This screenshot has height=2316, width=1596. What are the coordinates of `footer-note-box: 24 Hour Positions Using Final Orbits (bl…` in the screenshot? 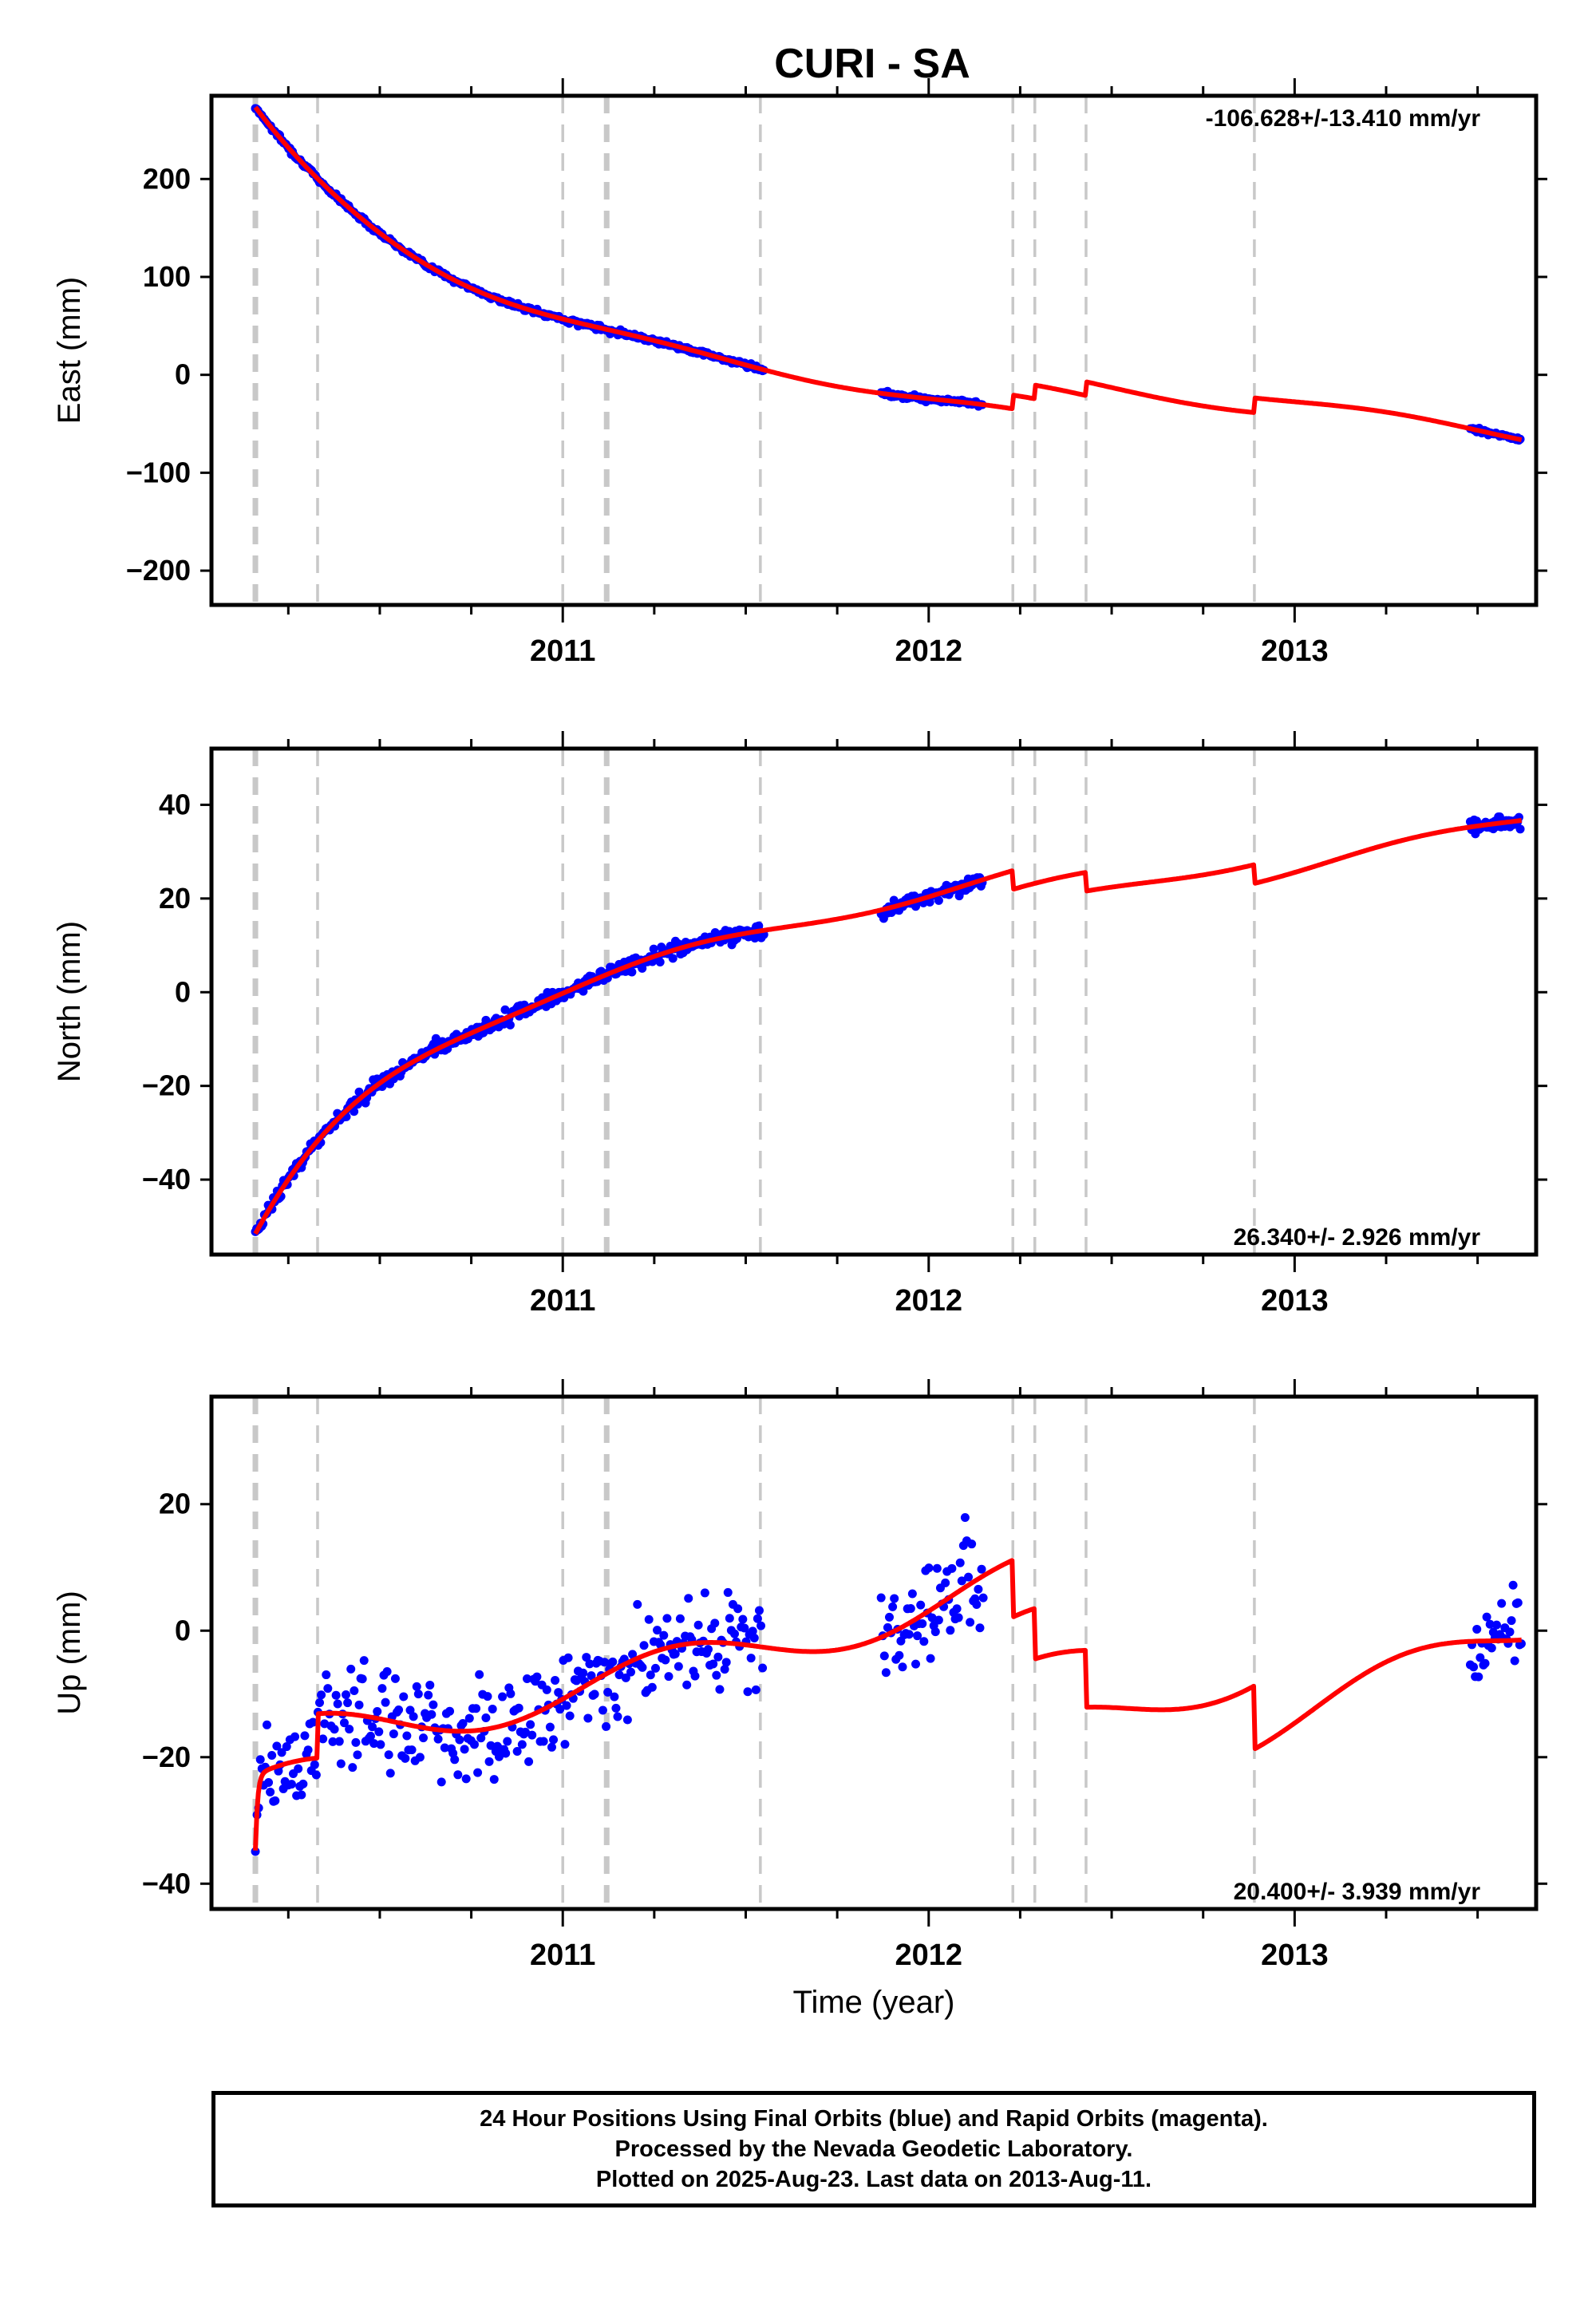 It's located at (873, 2149).